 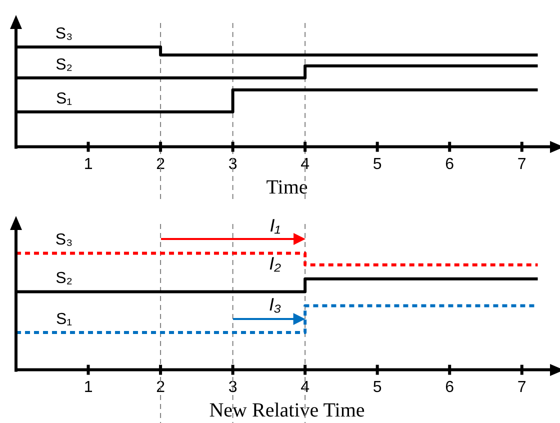 What do you see at coordinates (275, 304) in the screenshot?
I see `annotation: I₃` at bounding box center [275, 304].